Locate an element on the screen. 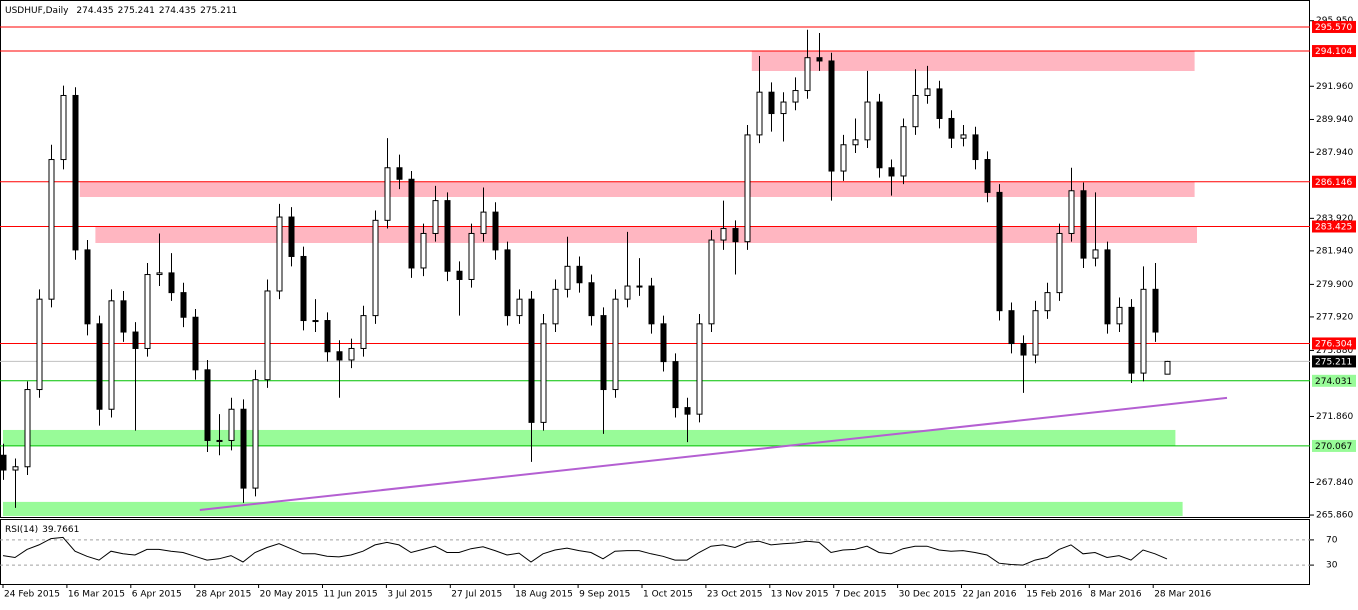 The height and width of the screenshot is (610, 1358). x-tick-label: 16 Mar 2015 is located at coordinates (96, 595).